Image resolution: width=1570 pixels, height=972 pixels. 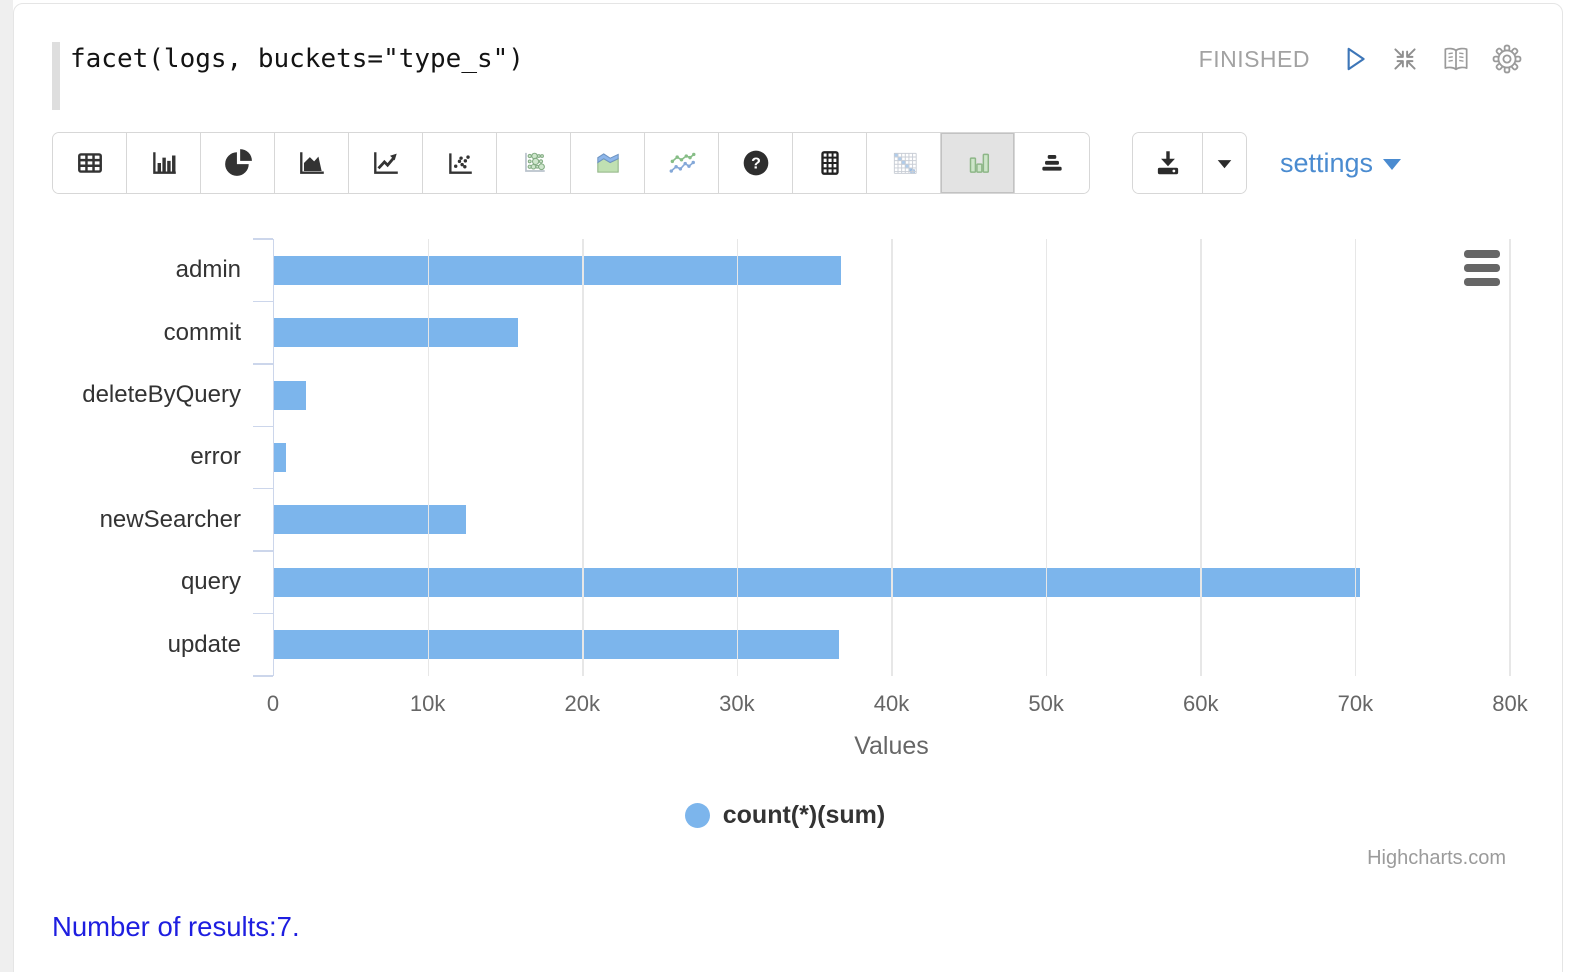 What do you see at coordinates (697, 815) in the screenshot?
I see `legend-marker-icon` at bounding box center [697, 815].